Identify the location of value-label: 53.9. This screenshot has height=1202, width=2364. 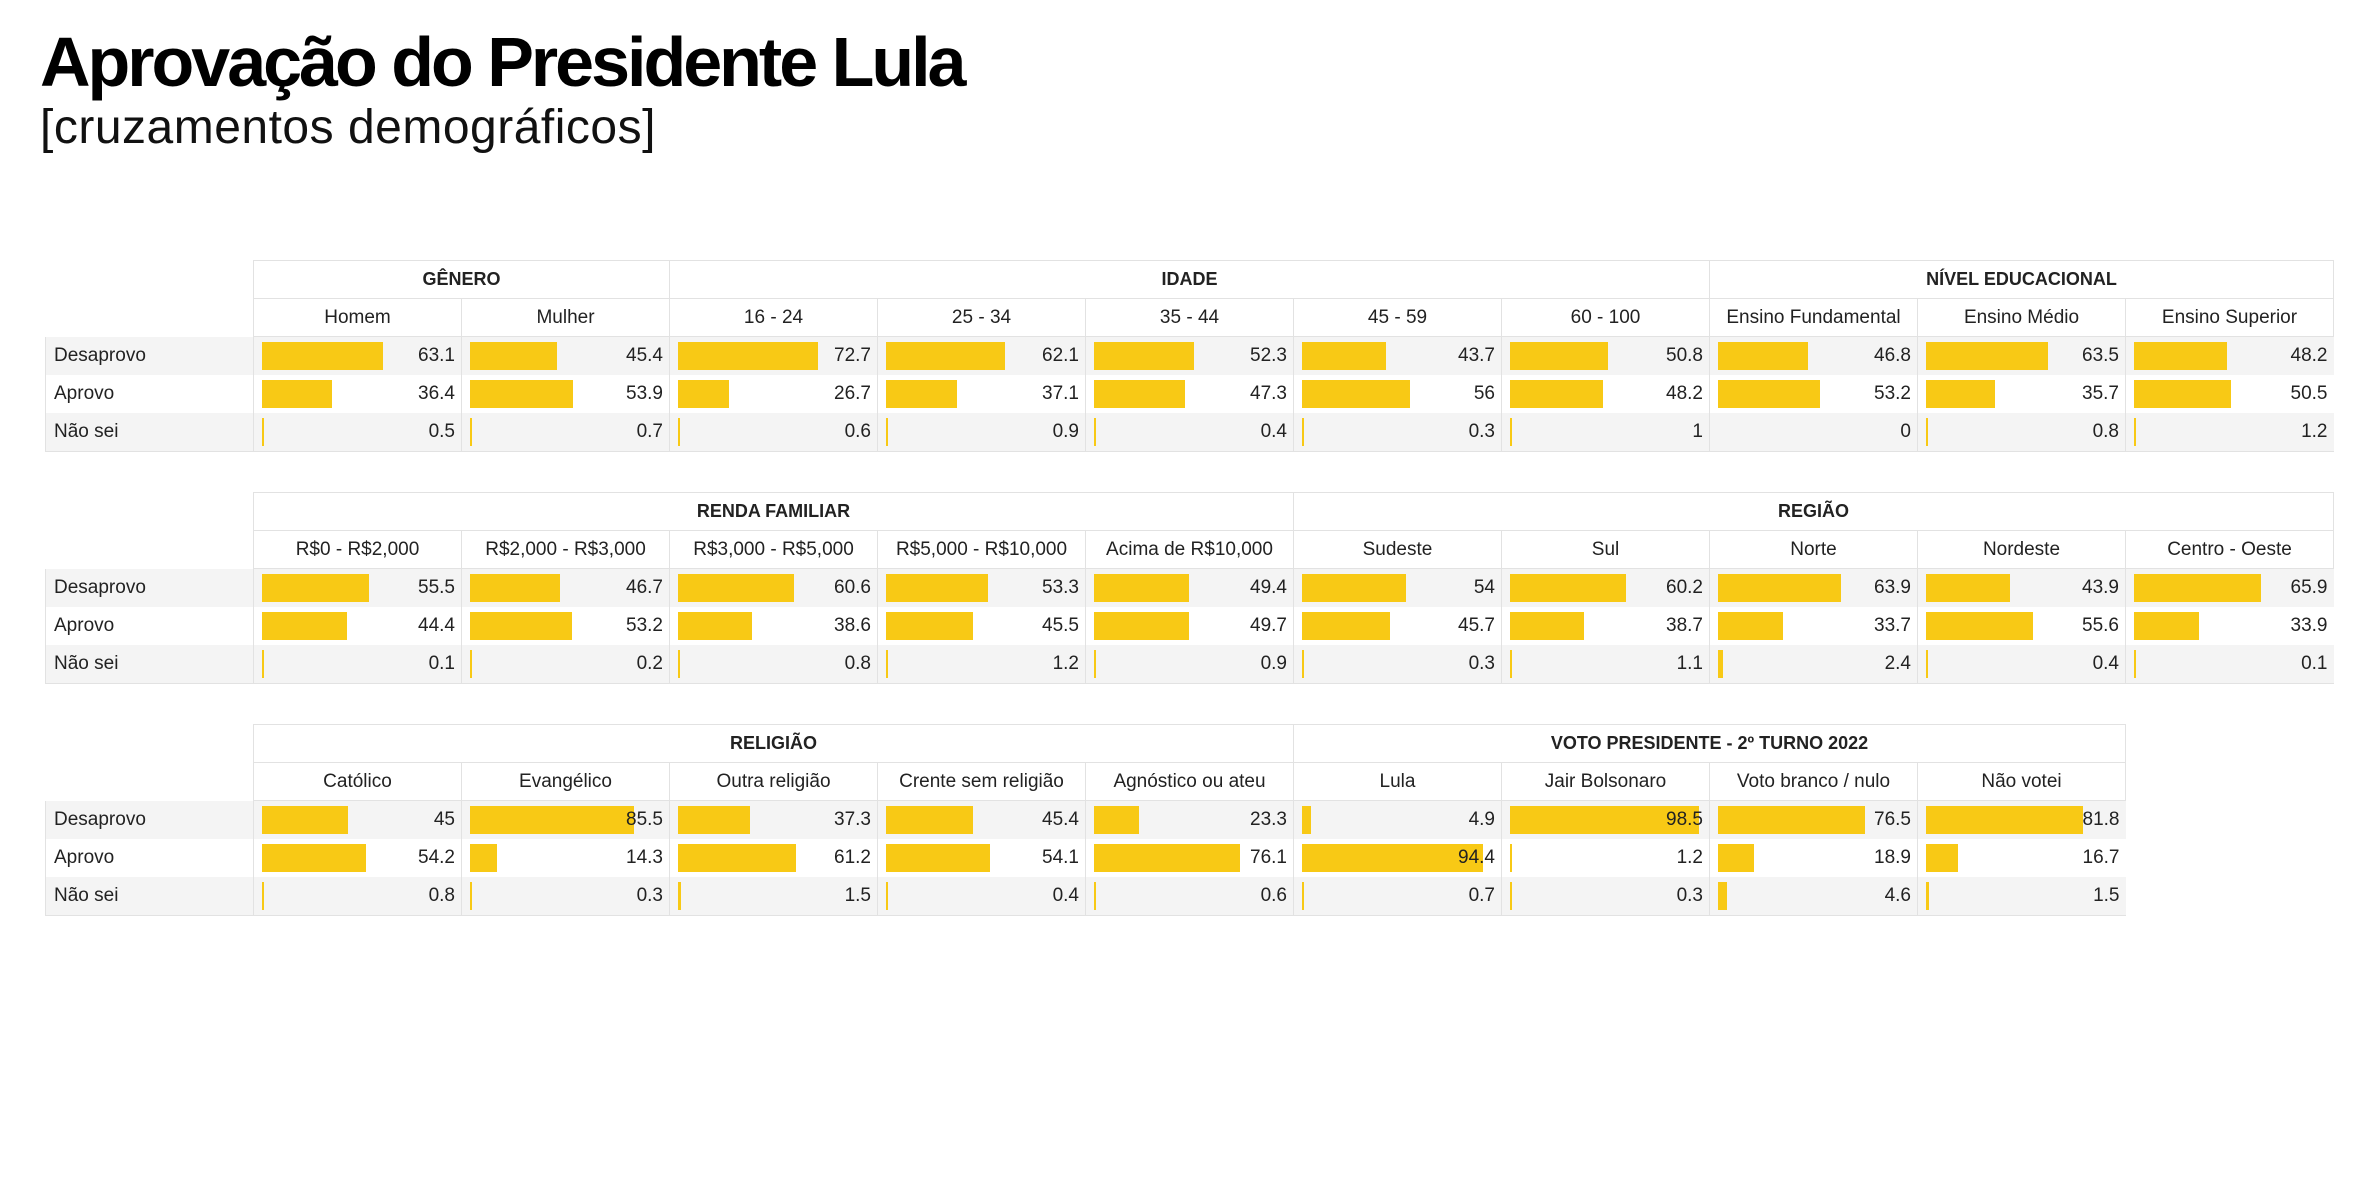
(644, 393).